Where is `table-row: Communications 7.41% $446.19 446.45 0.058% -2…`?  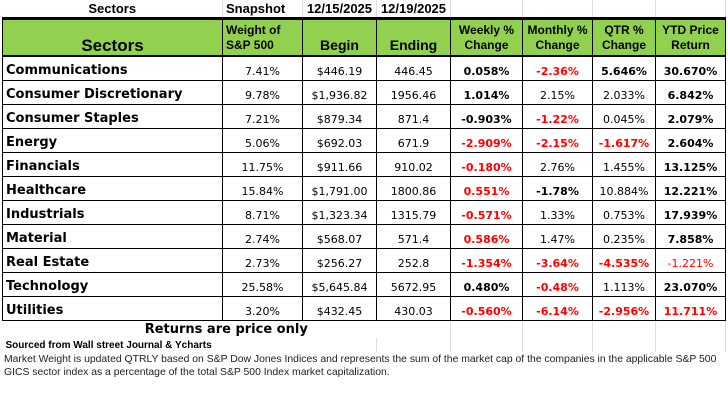
table-row: Communications 7.41% $446.19 446.45 0.058% -2… is located at coordinates (364, 68).